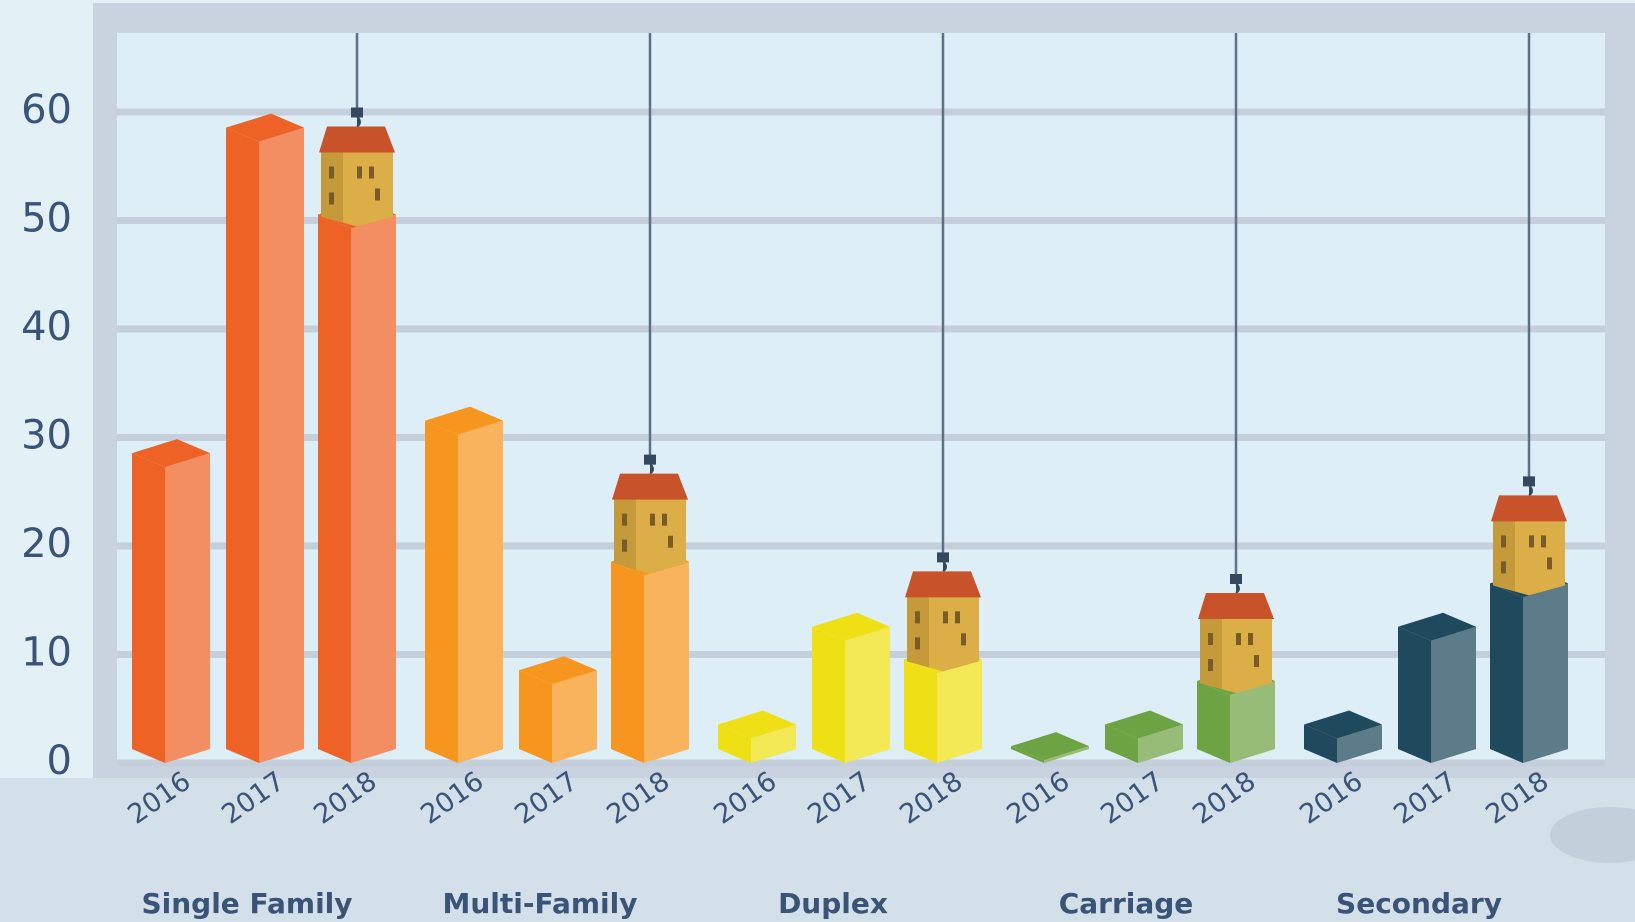  What do you see at coordinates (833, 903) in the screenshot?
I see `category-label: Duplex` at bounding box center [833, 903].